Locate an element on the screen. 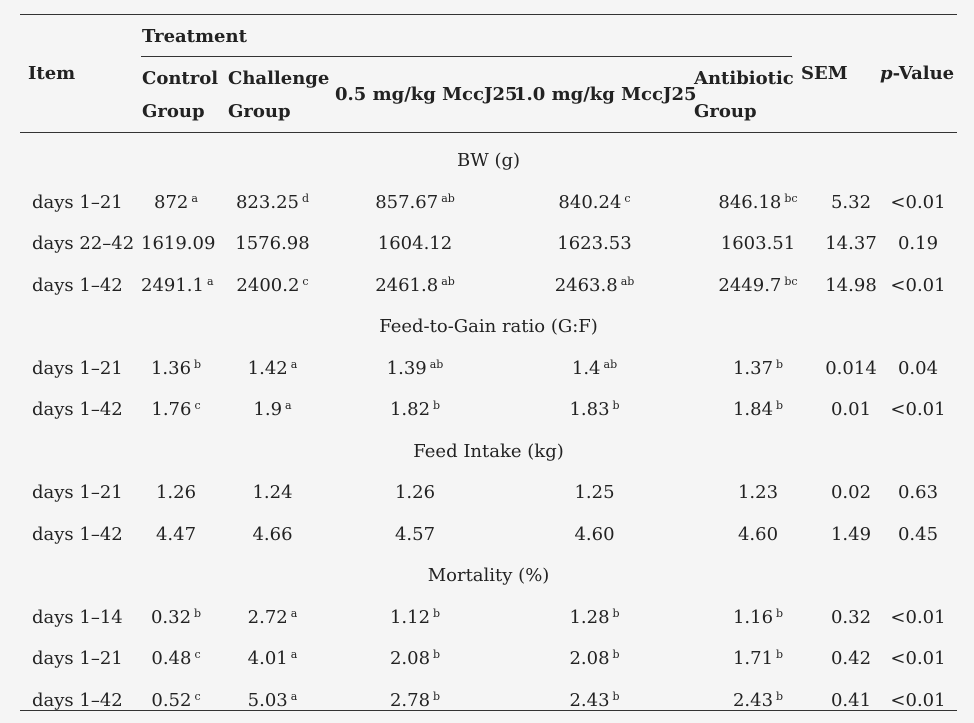 The height and width of the screenshot is (723, 974). cell-value: 4.47 is located at coordinates (176, 534).